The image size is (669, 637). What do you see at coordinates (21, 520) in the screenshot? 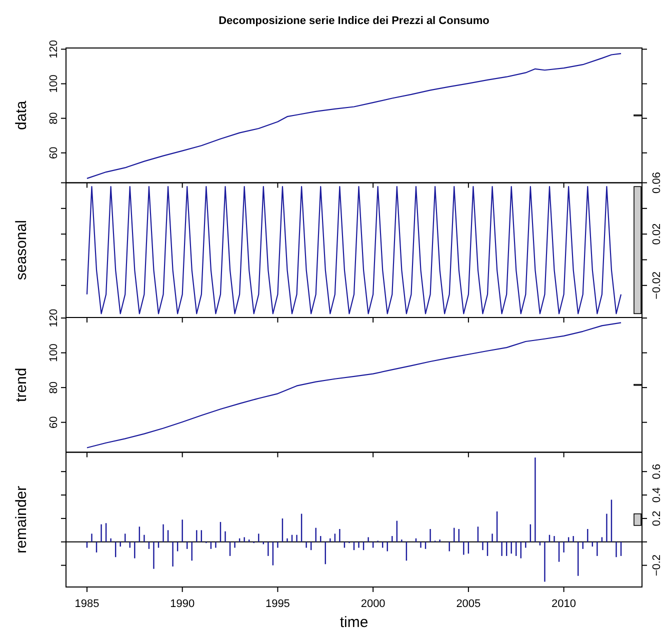
I see `y-axis-title: remainder` at bounding box center [21, 520].